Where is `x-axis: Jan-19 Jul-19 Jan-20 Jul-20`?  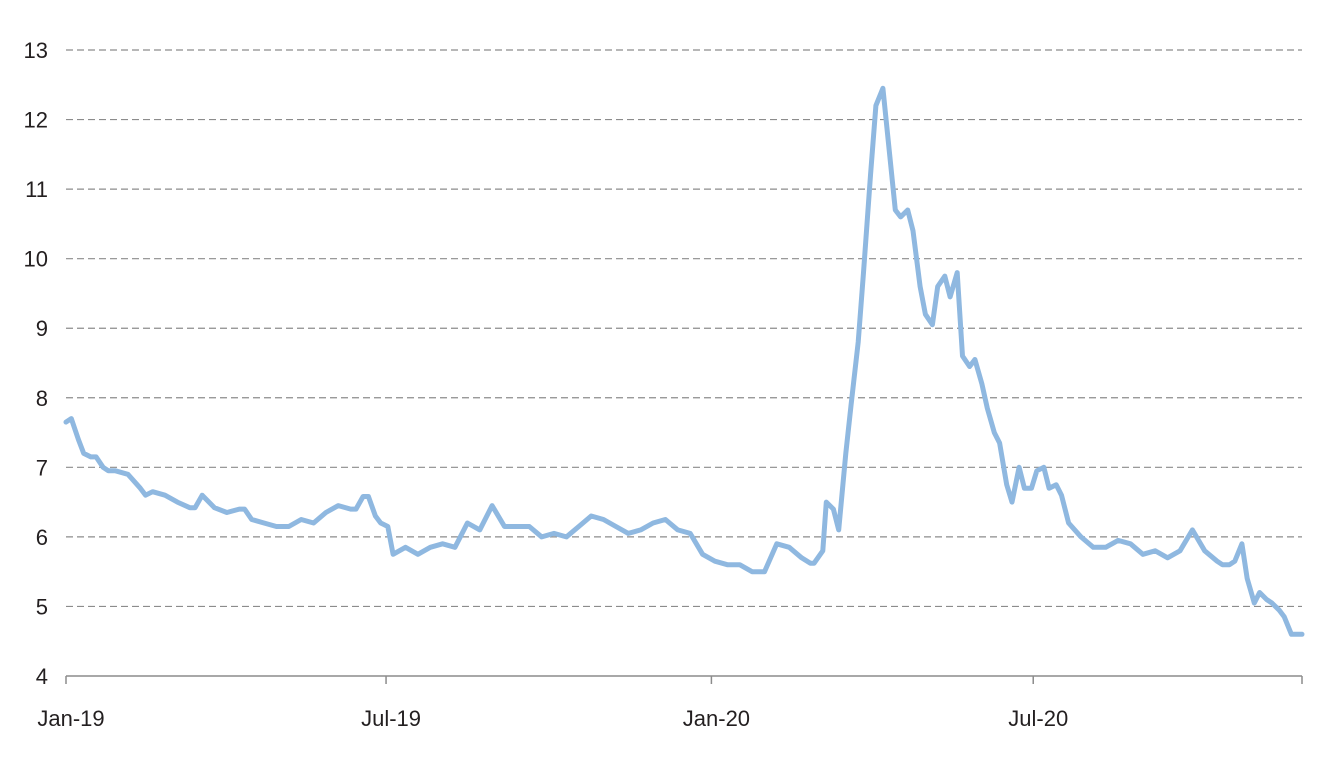
x-axis: Jan-19 Jul-19 Jan-20 Jul-20 is located at coordinates (670, 703).